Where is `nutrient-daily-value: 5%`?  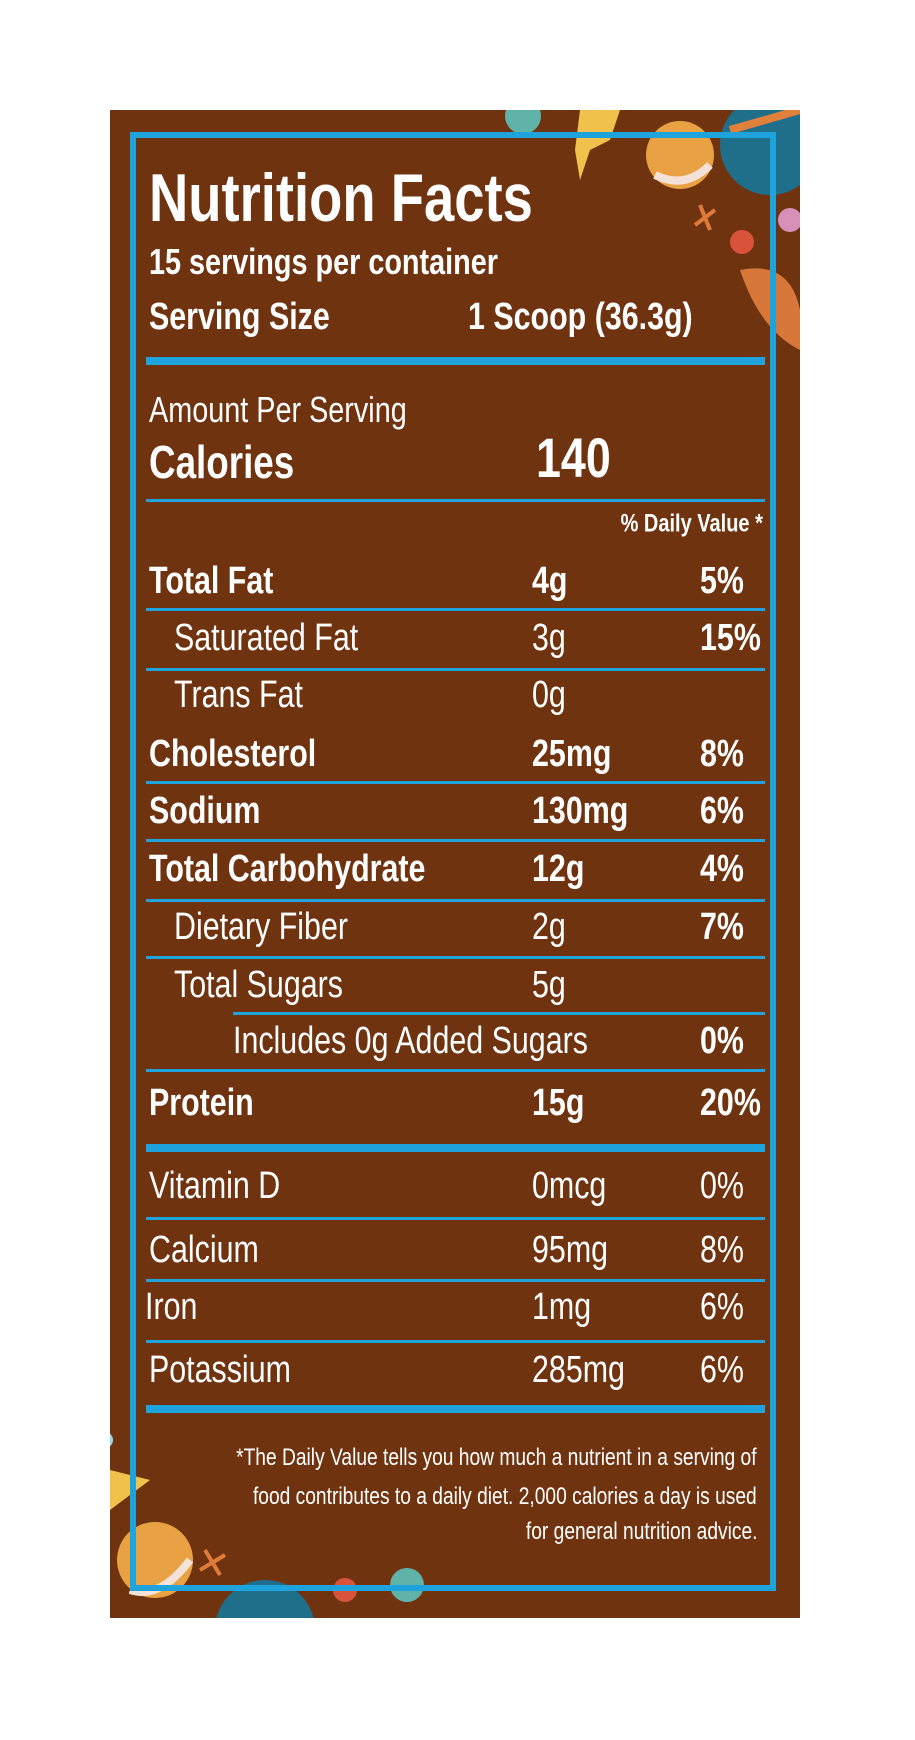 nutrient-daily-value: 5% is located at coordinates (722, 581).